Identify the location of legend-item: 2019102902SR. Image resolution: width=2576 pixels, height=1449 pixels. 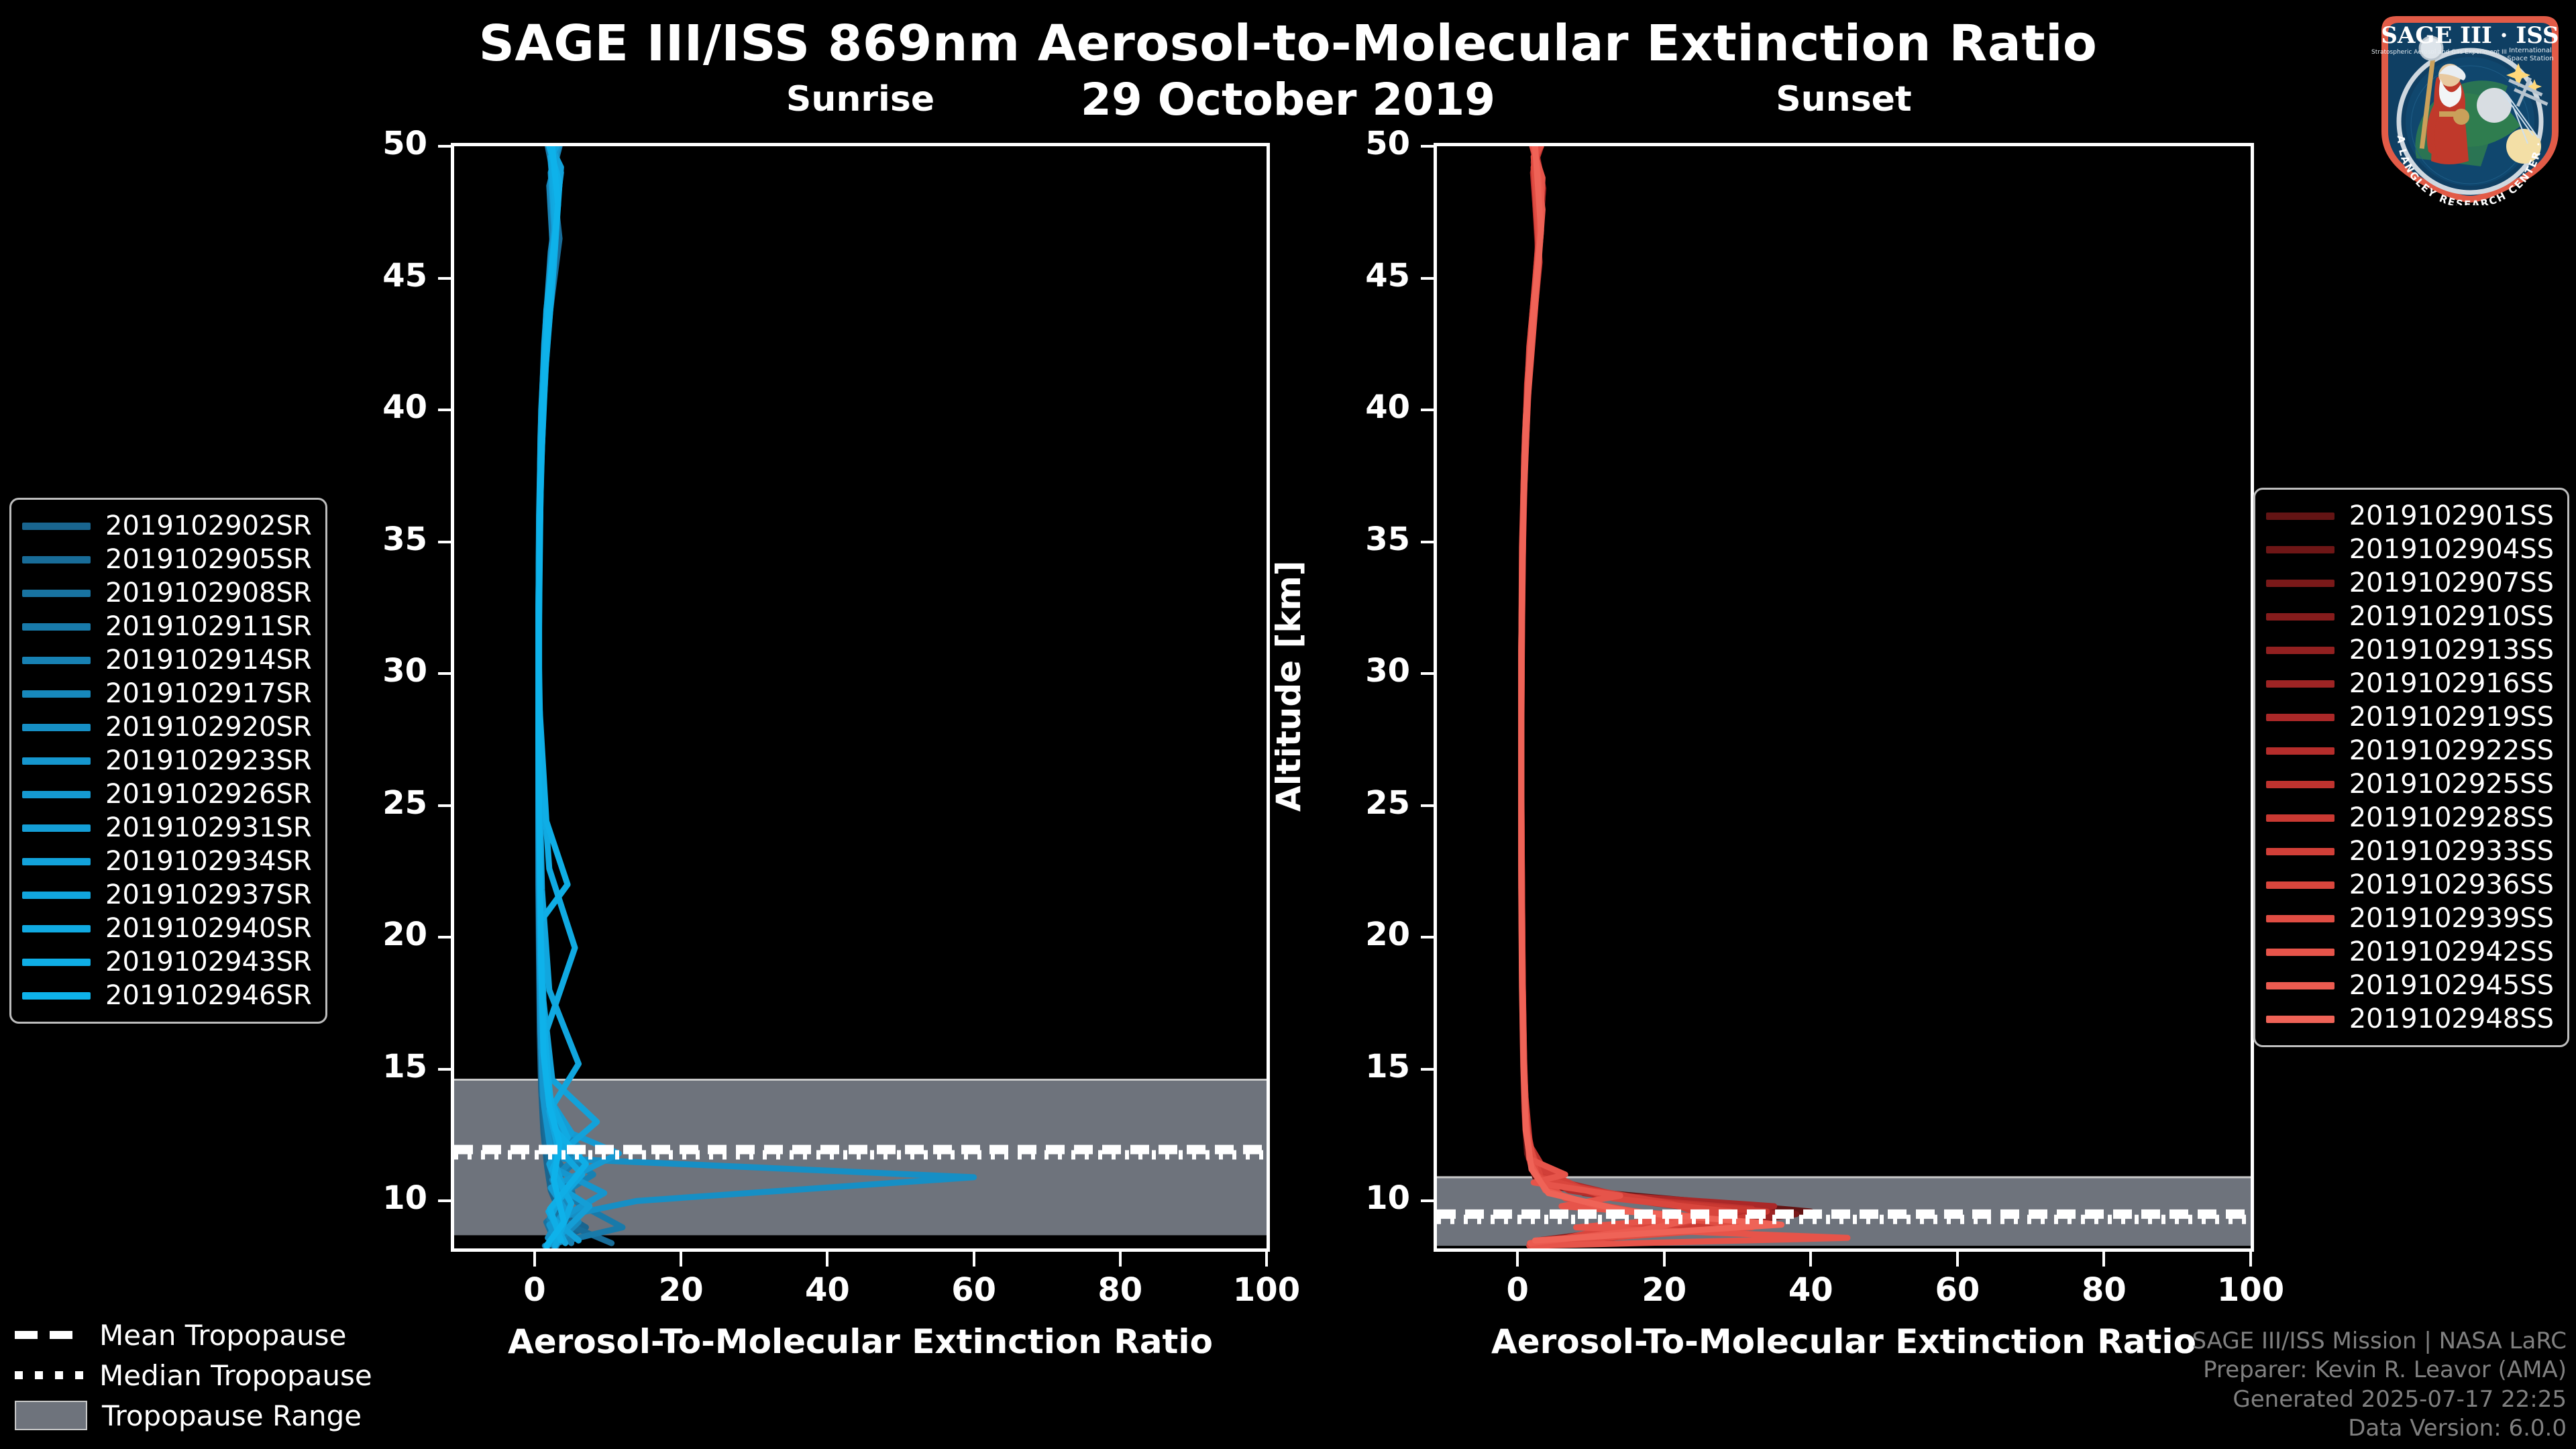
(167, 526).